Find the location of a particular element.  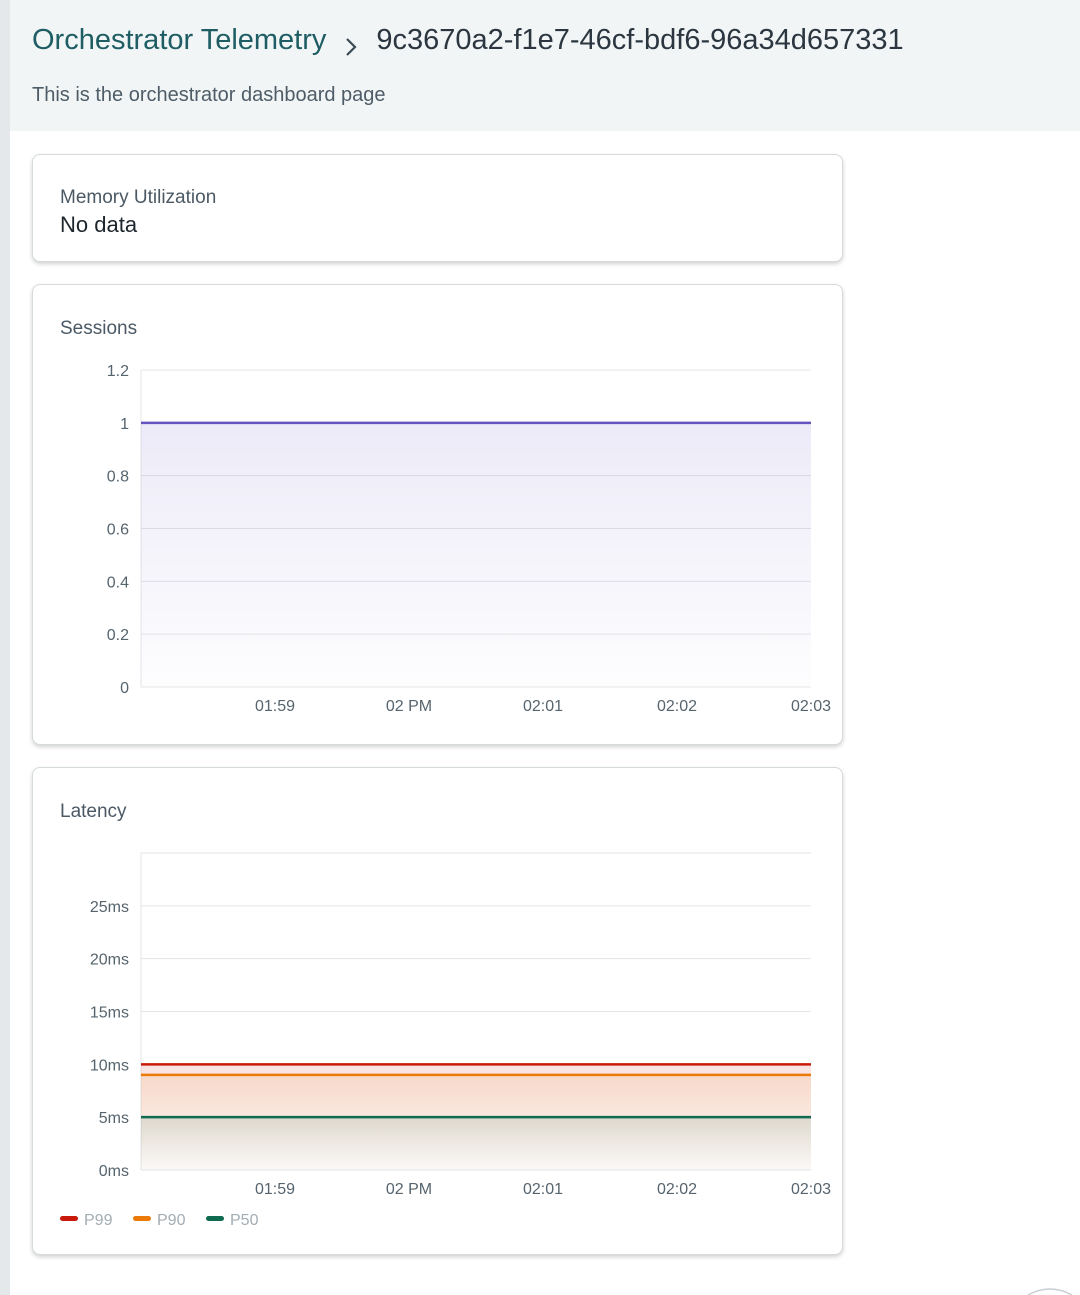

latency-x-tick-label: 02:01 is located at coordinates (543, 1189).